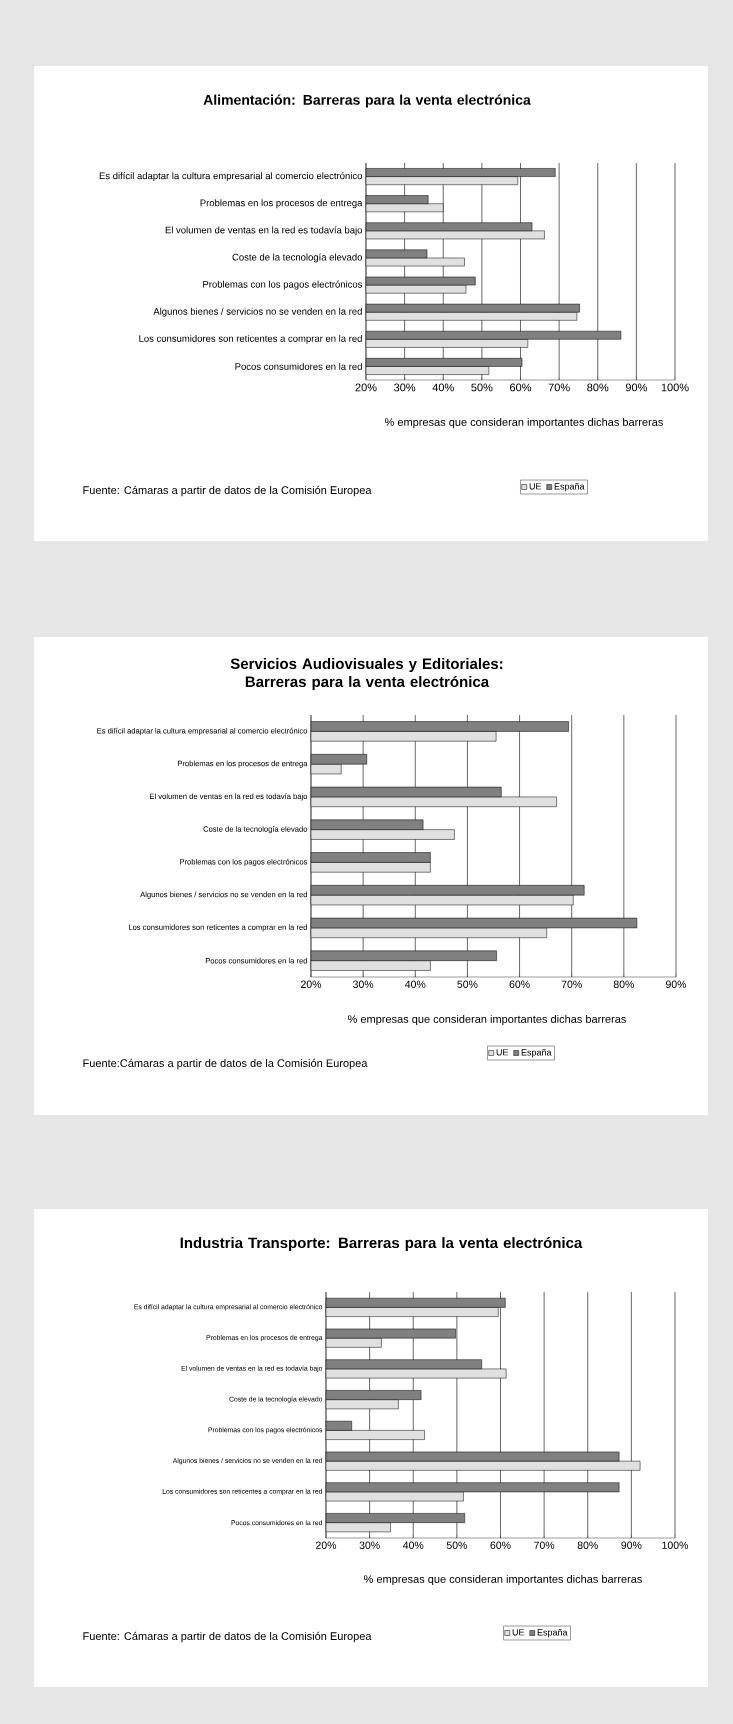 The height and width of the screenshot is (1724, 733). What do you see at coordinates (225, 1064) in the screenshot?
I see `source-note: Fuente:Cámaras a partir de datos de la Comisión Europea` at bounding box center [225, 1064].